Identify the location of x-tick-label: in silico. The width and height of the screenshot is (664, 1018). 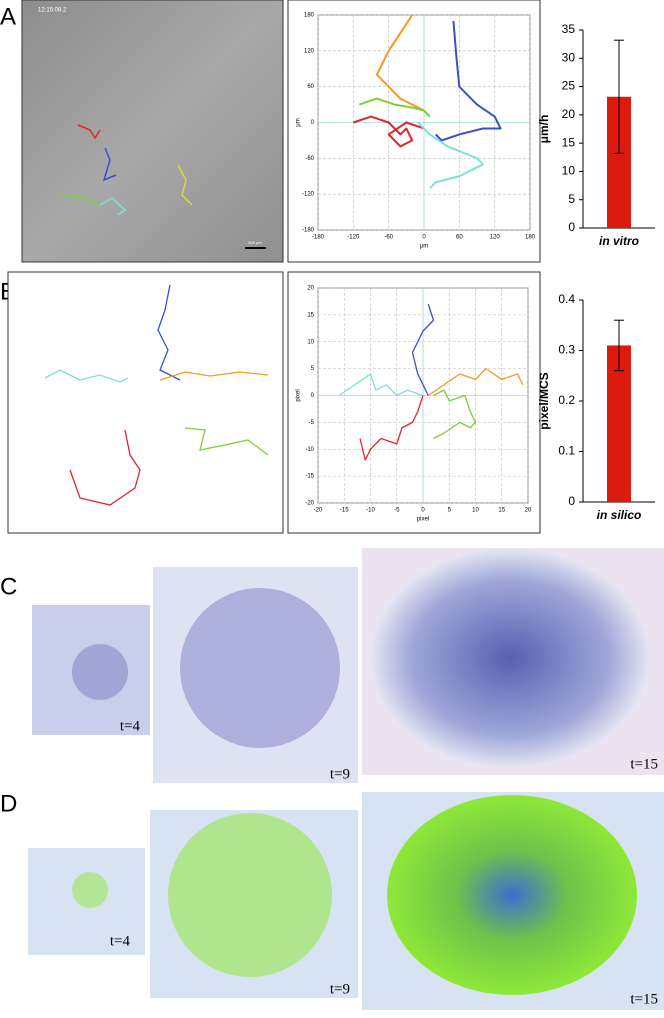
(619, 515).